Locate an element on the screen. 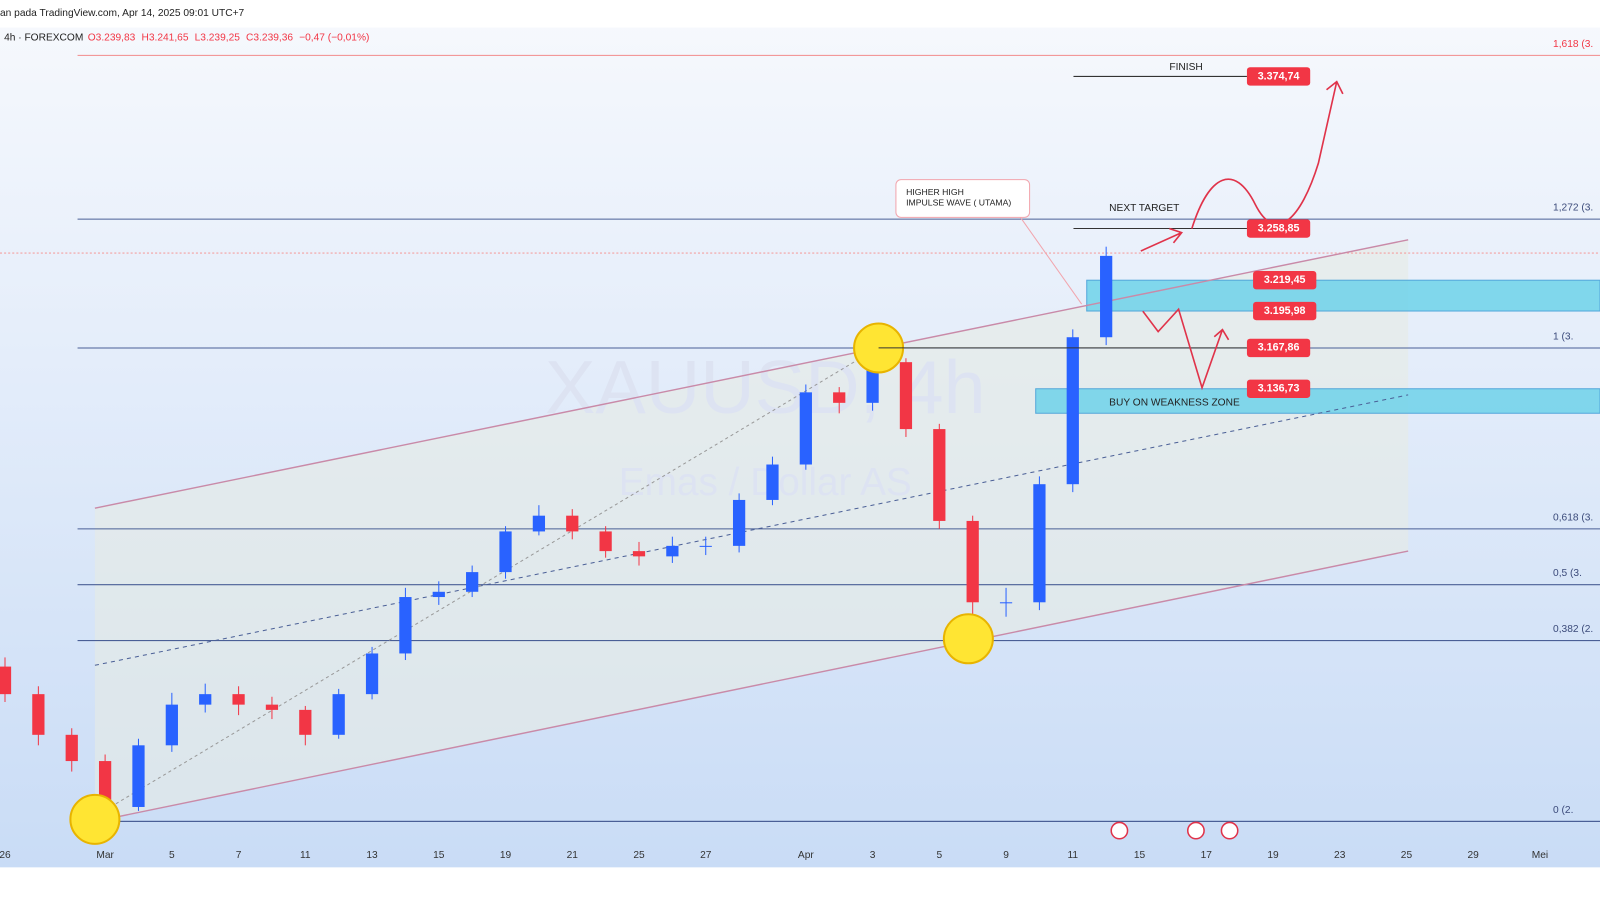 Image resolution: width=1600 pixels, height=900 pixels. fib-label: 0,5 (3. is located at coordinates (1567, 573).